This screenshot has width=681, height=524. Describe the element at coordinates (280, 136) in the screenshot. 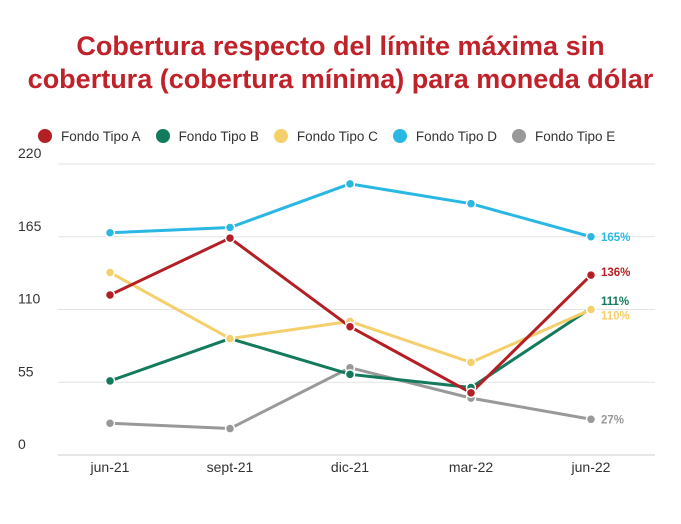

I see `legend-swatch-fondo-c` at that location.